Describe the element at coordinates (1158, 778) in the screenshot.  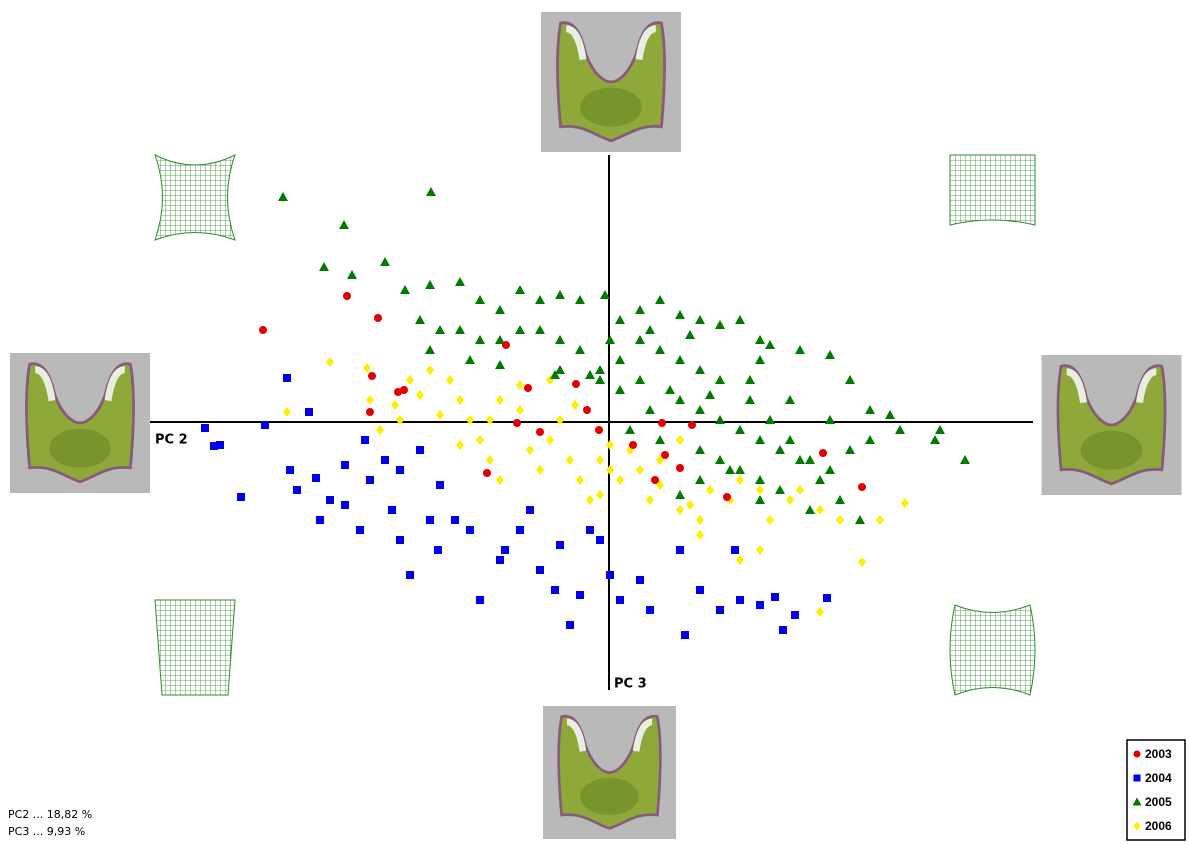
I see `legend-label: 2004` at that location.